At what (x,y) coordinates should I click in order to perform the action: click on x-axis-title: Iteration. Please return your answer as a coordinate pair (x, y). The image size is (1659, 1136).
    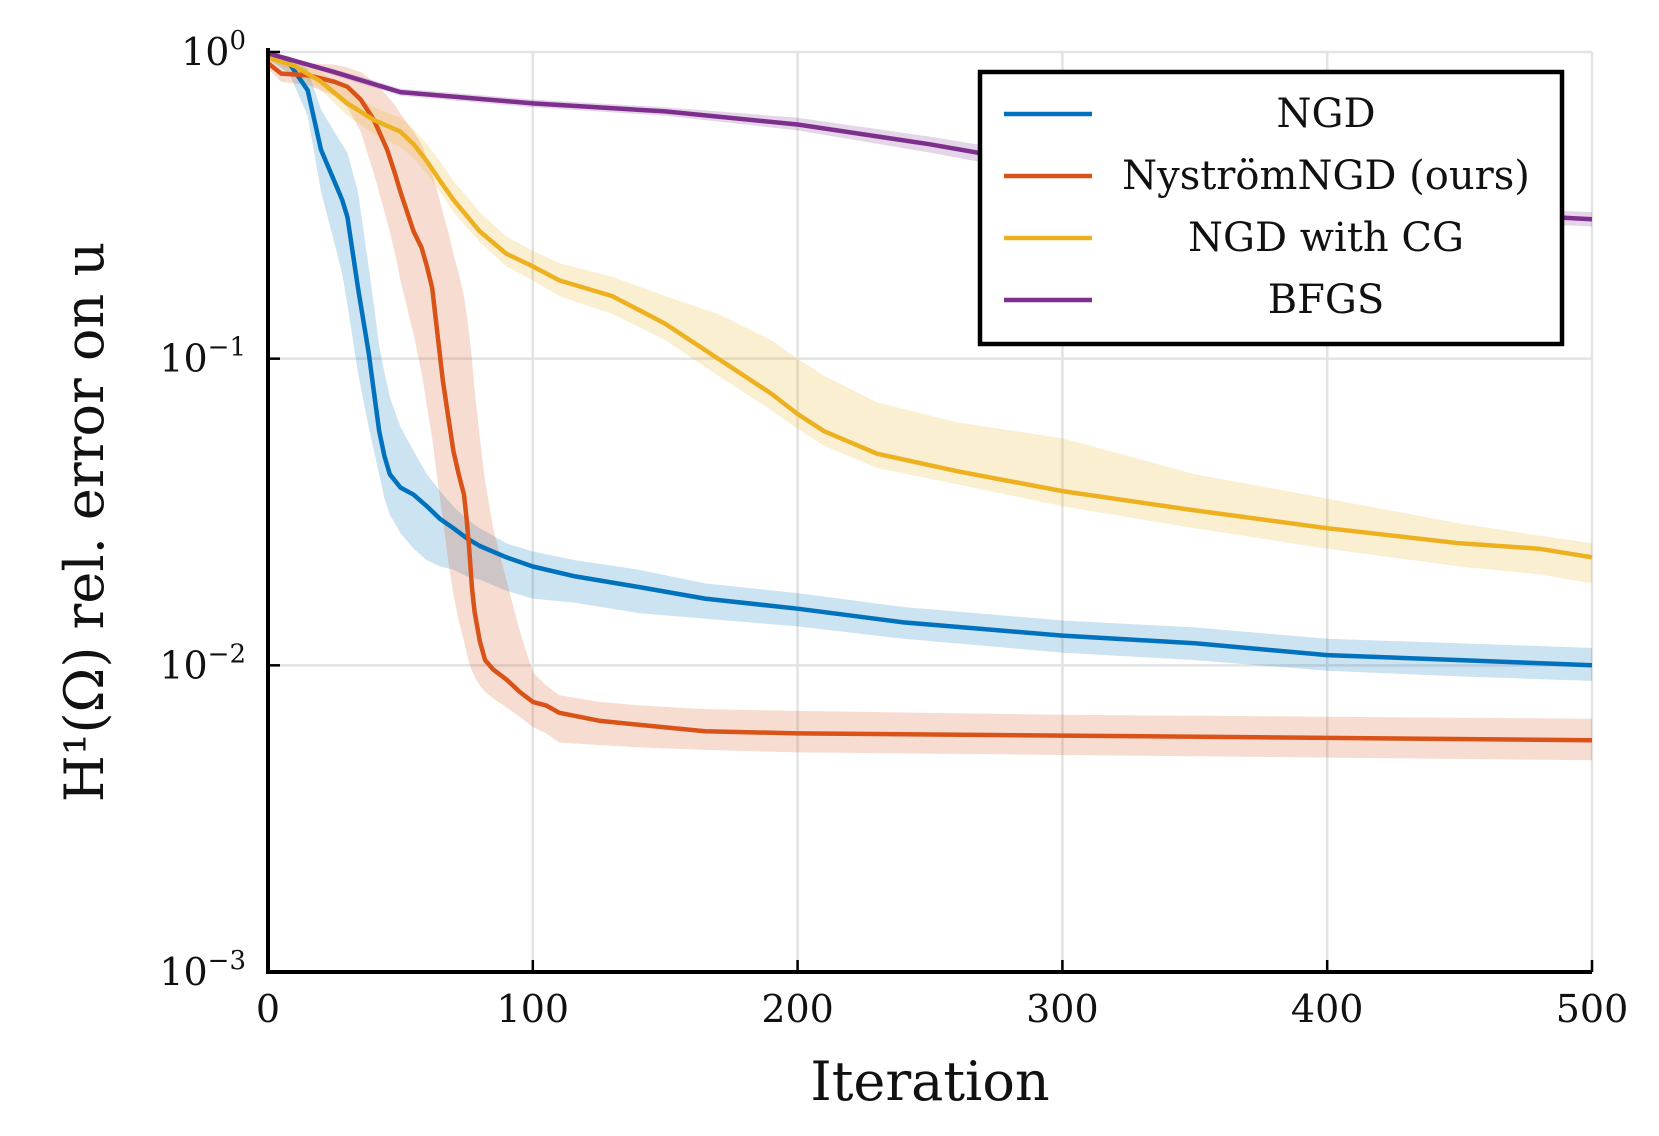
    Looking at the image, I should click on (929, 1081).